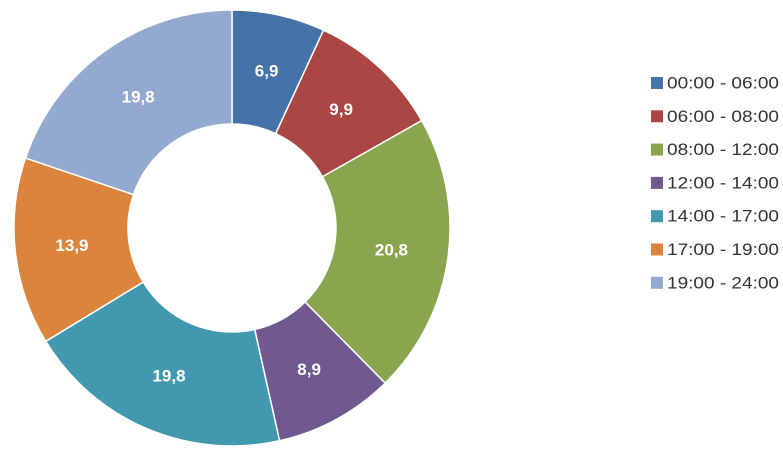 The image size is (783, 451). Describe the element at coordinates (723, 249) in the screenshot. I see `legend-label-6: 17:00 - 19:00` at that location.